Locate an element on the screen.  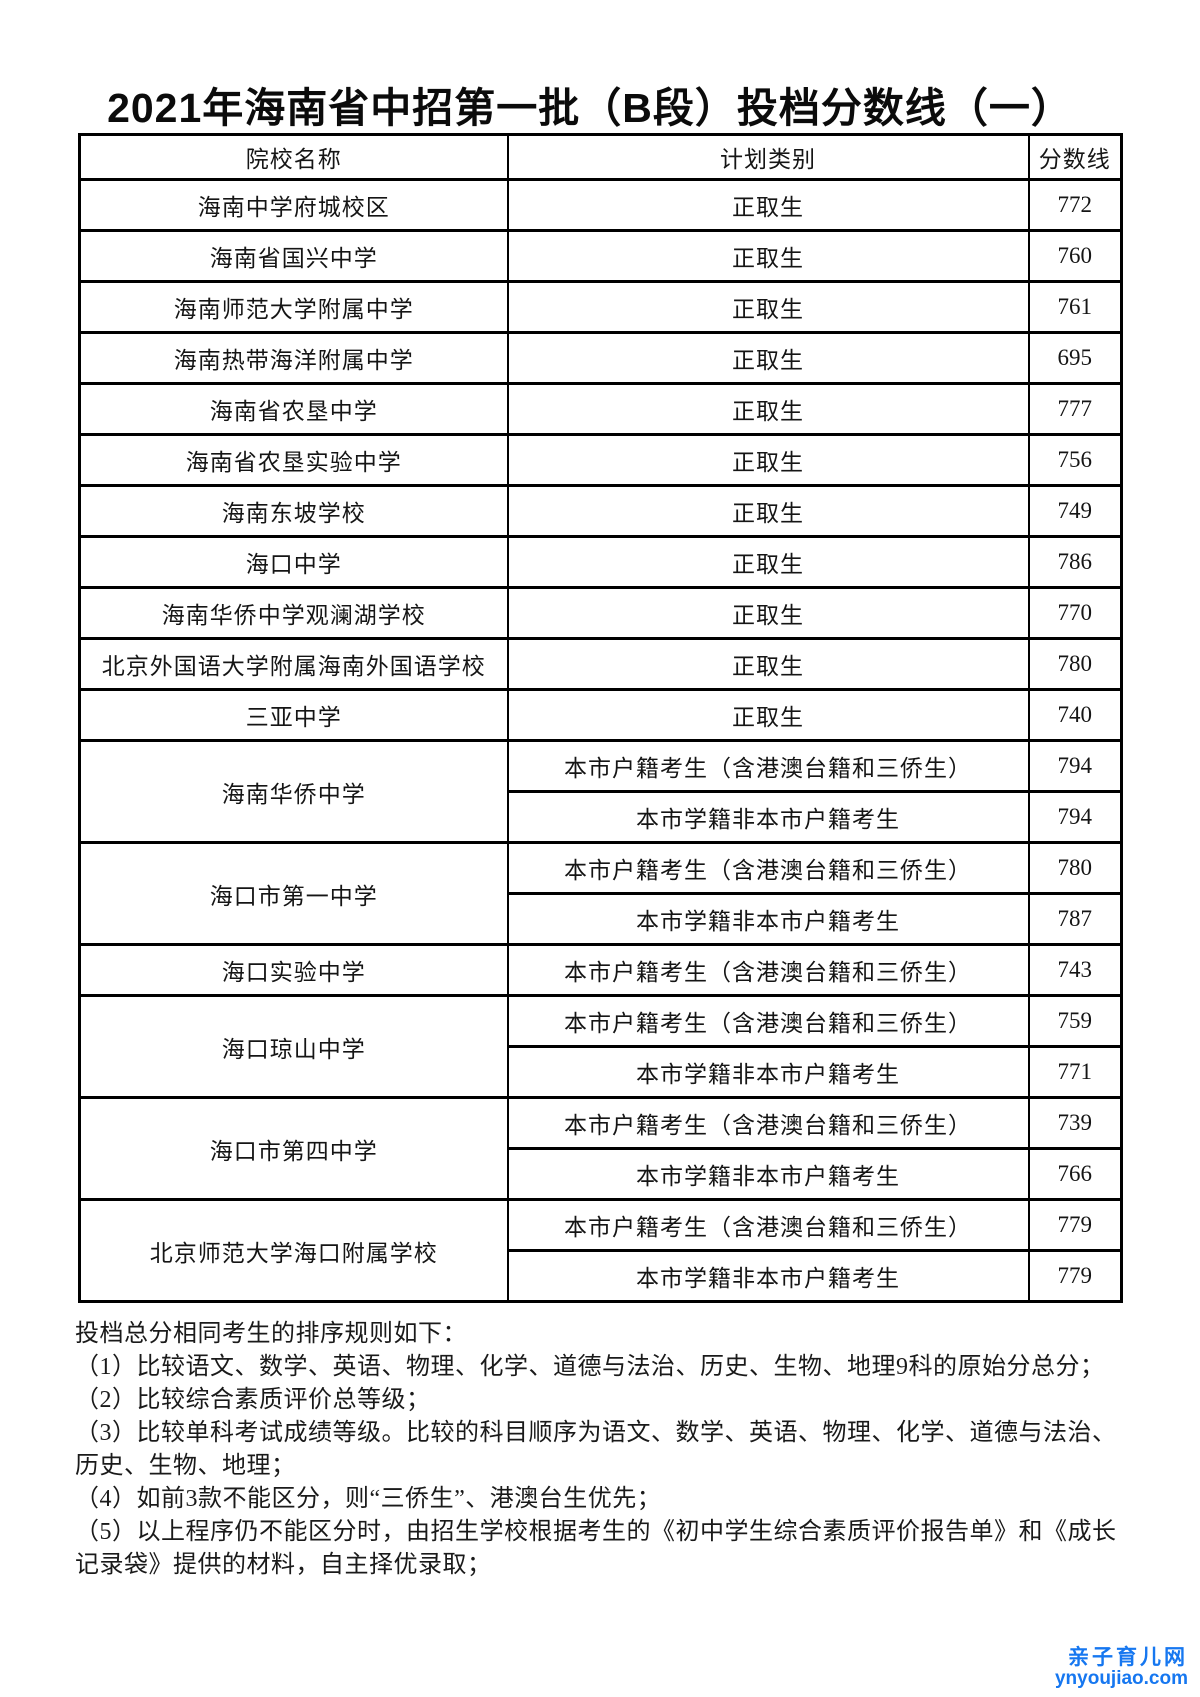
table-row: 海南华侨中学观澜湖学校 正取生 770 is located at coordinates (600, 613).